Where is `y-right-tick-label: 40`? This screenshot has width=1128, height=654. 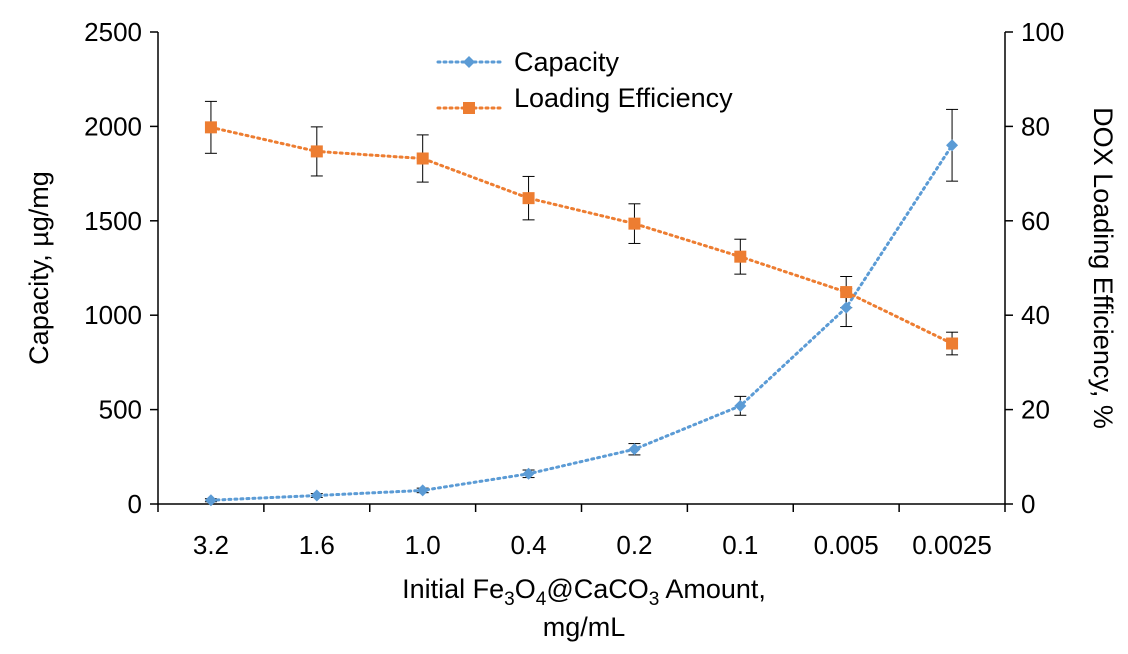
y-right-tick-label: 40 is located at coordinates (1035, 315).